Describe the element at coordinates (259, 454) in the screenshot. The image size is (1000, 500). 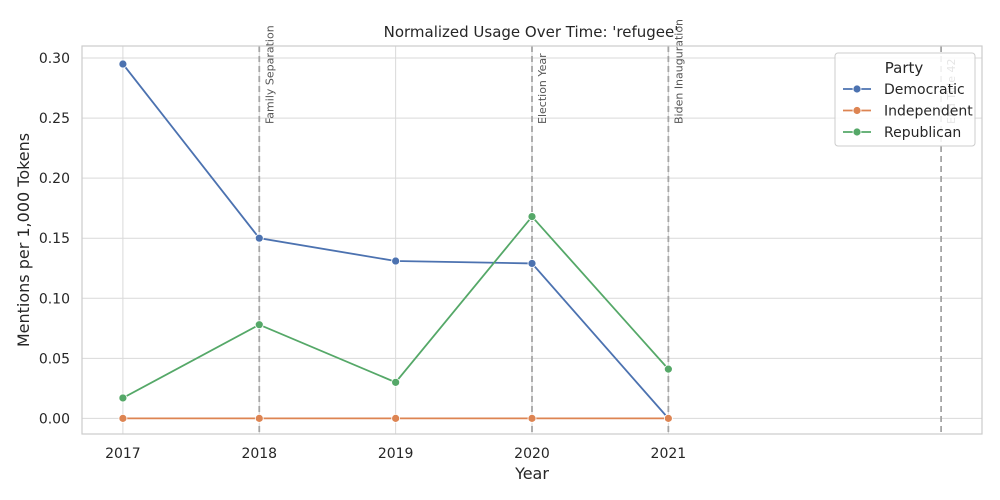
I see `x-tick-label: 2018` at that location.